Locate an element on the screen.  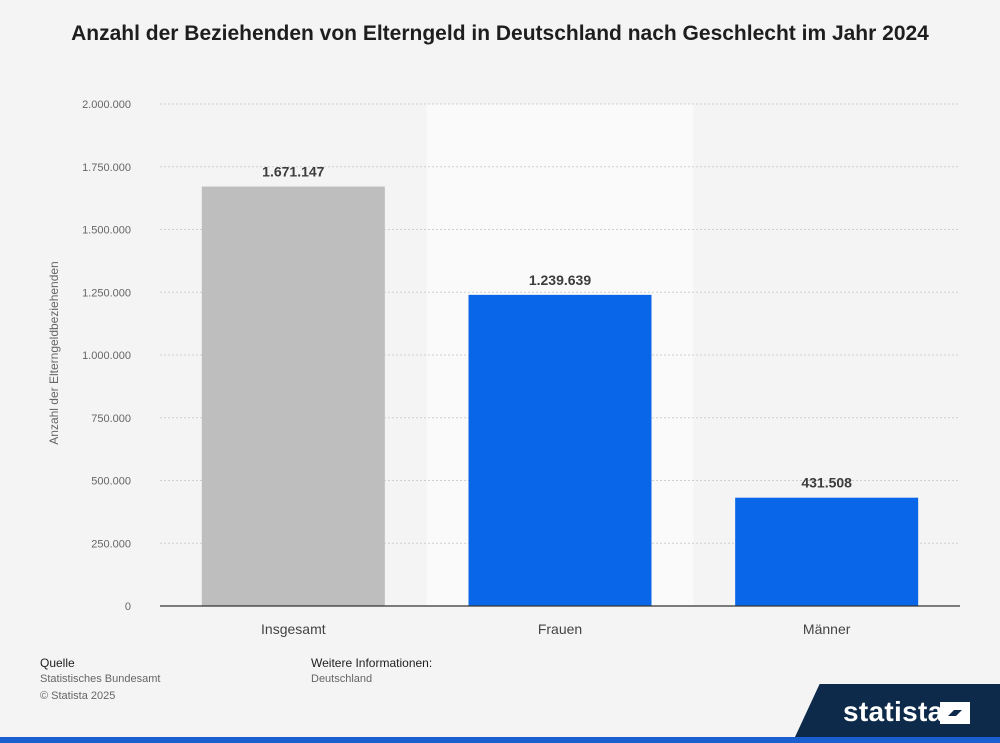
x-tick-label: Insgesamt is located at coordinates (293, 629).